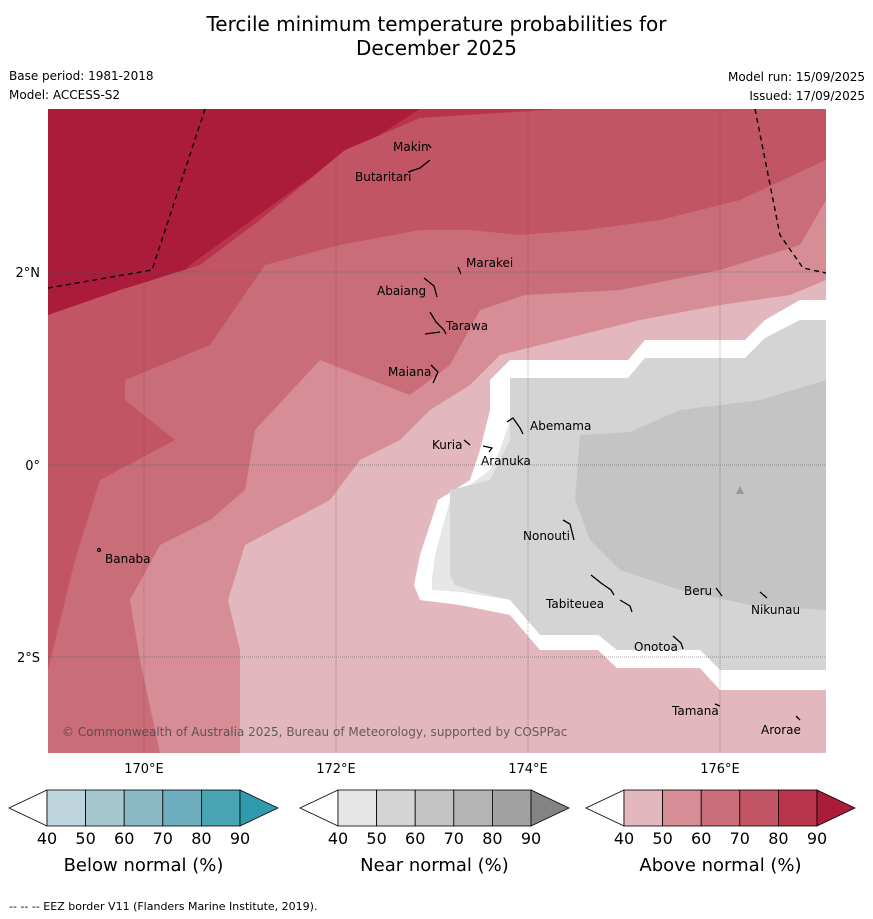 The image size is (873, 919). I want to click on place-label: Tarawa, so click(466, 326).